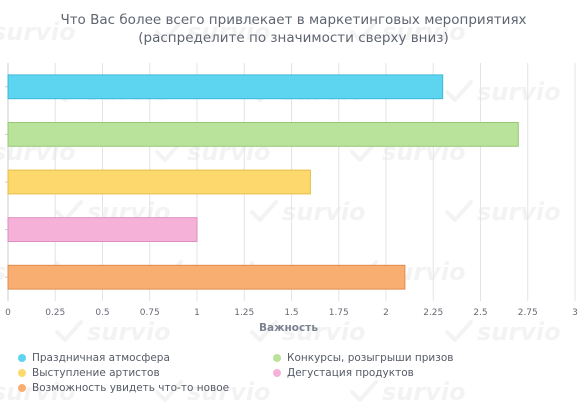 The width and height of the screenshot is (587, 415). I want to click on watermark-3-2: survio, so click(503, 212).